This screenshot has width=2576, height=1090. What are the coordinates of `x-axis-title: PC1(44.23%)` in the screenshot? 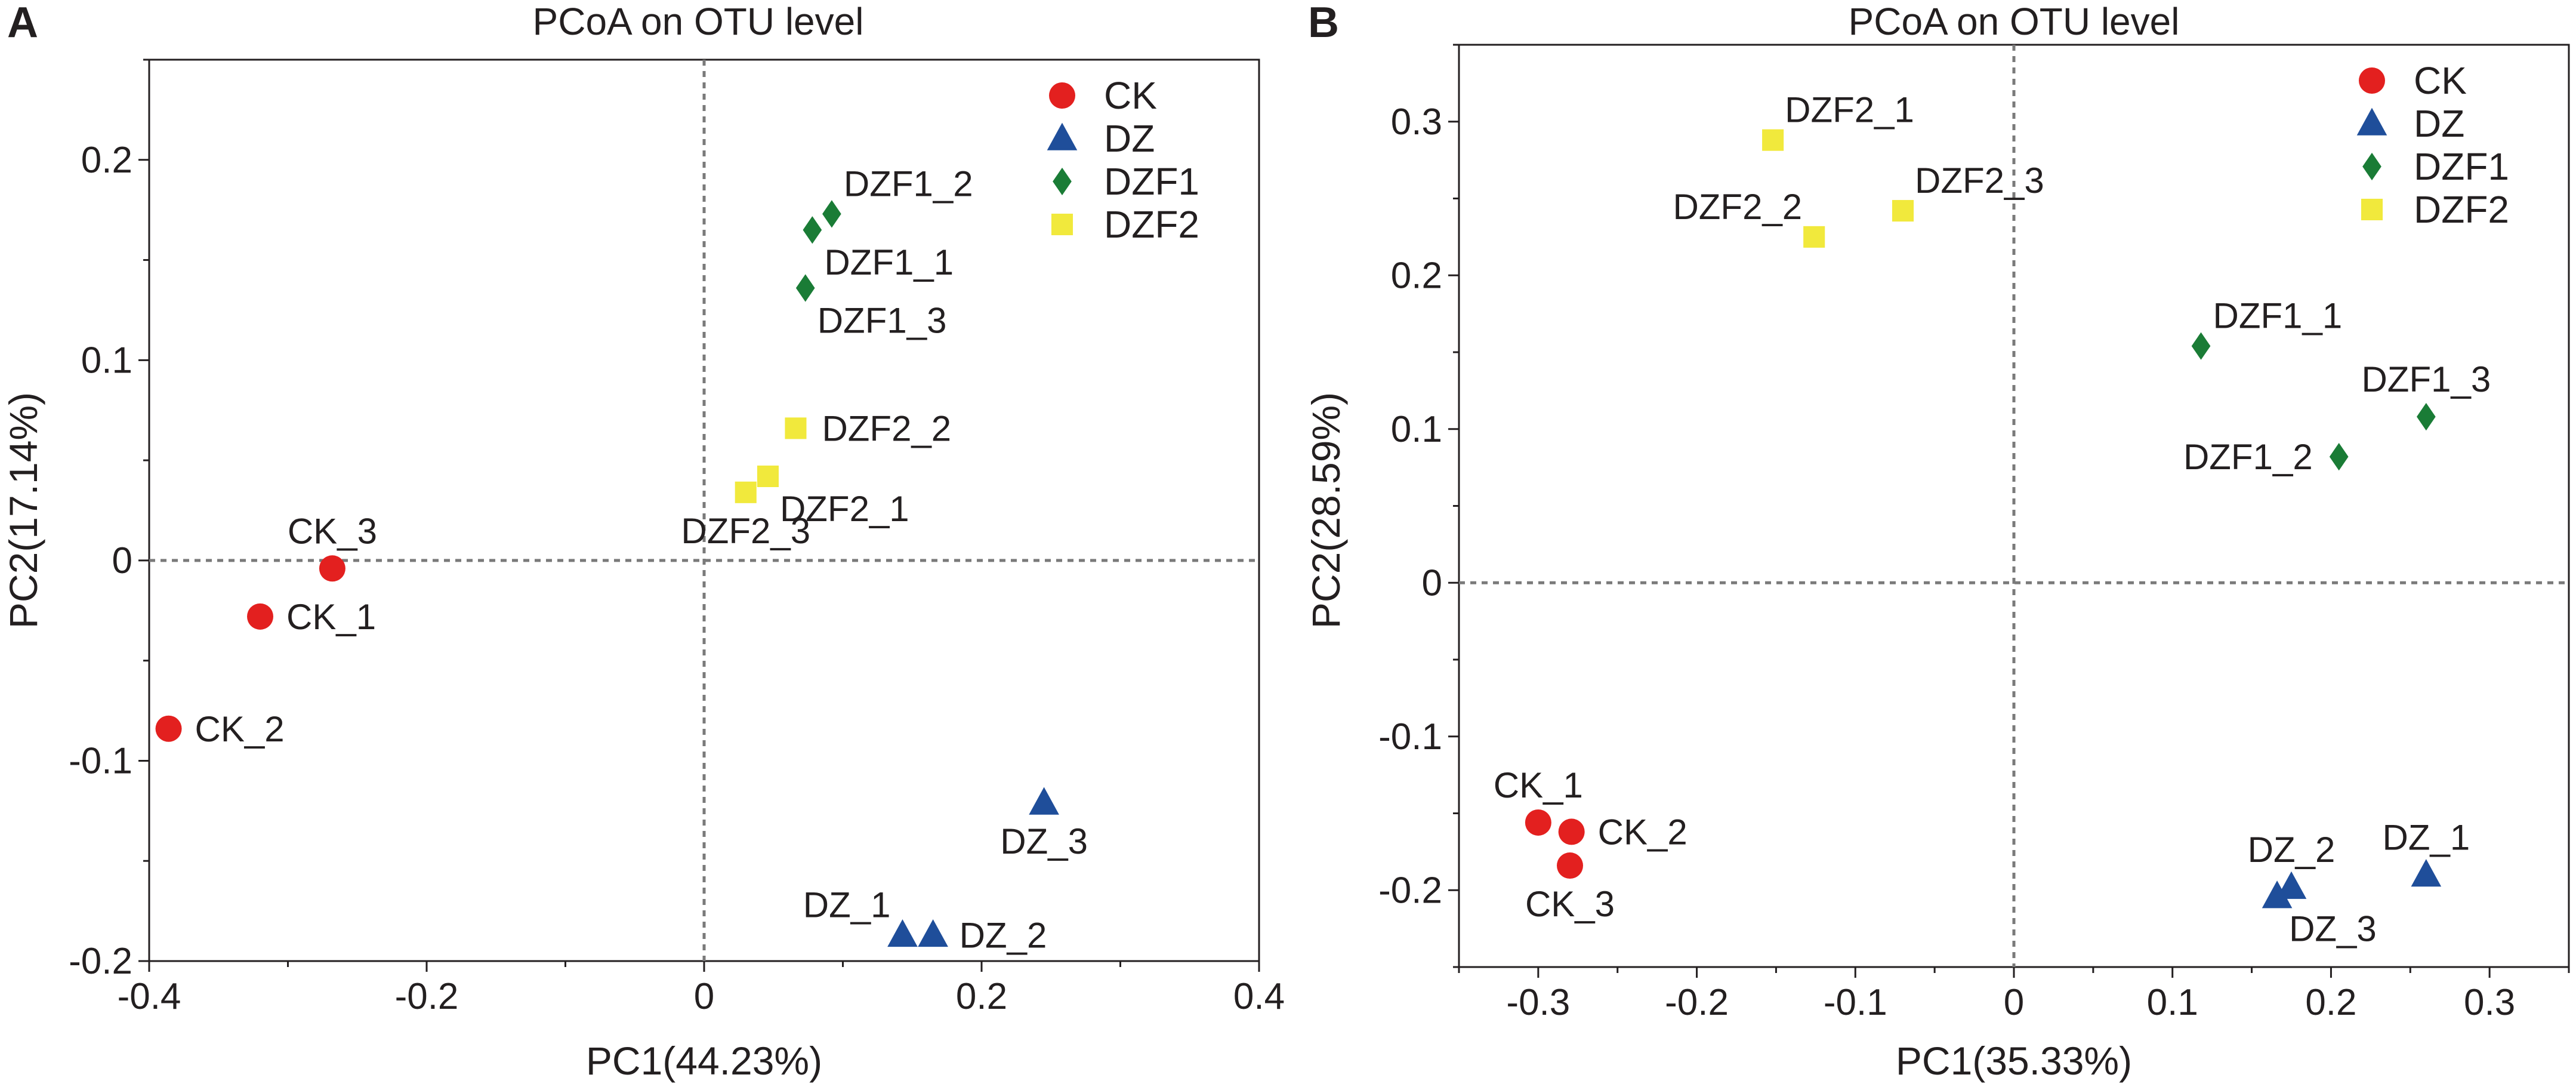 It's located at (704, 1061).